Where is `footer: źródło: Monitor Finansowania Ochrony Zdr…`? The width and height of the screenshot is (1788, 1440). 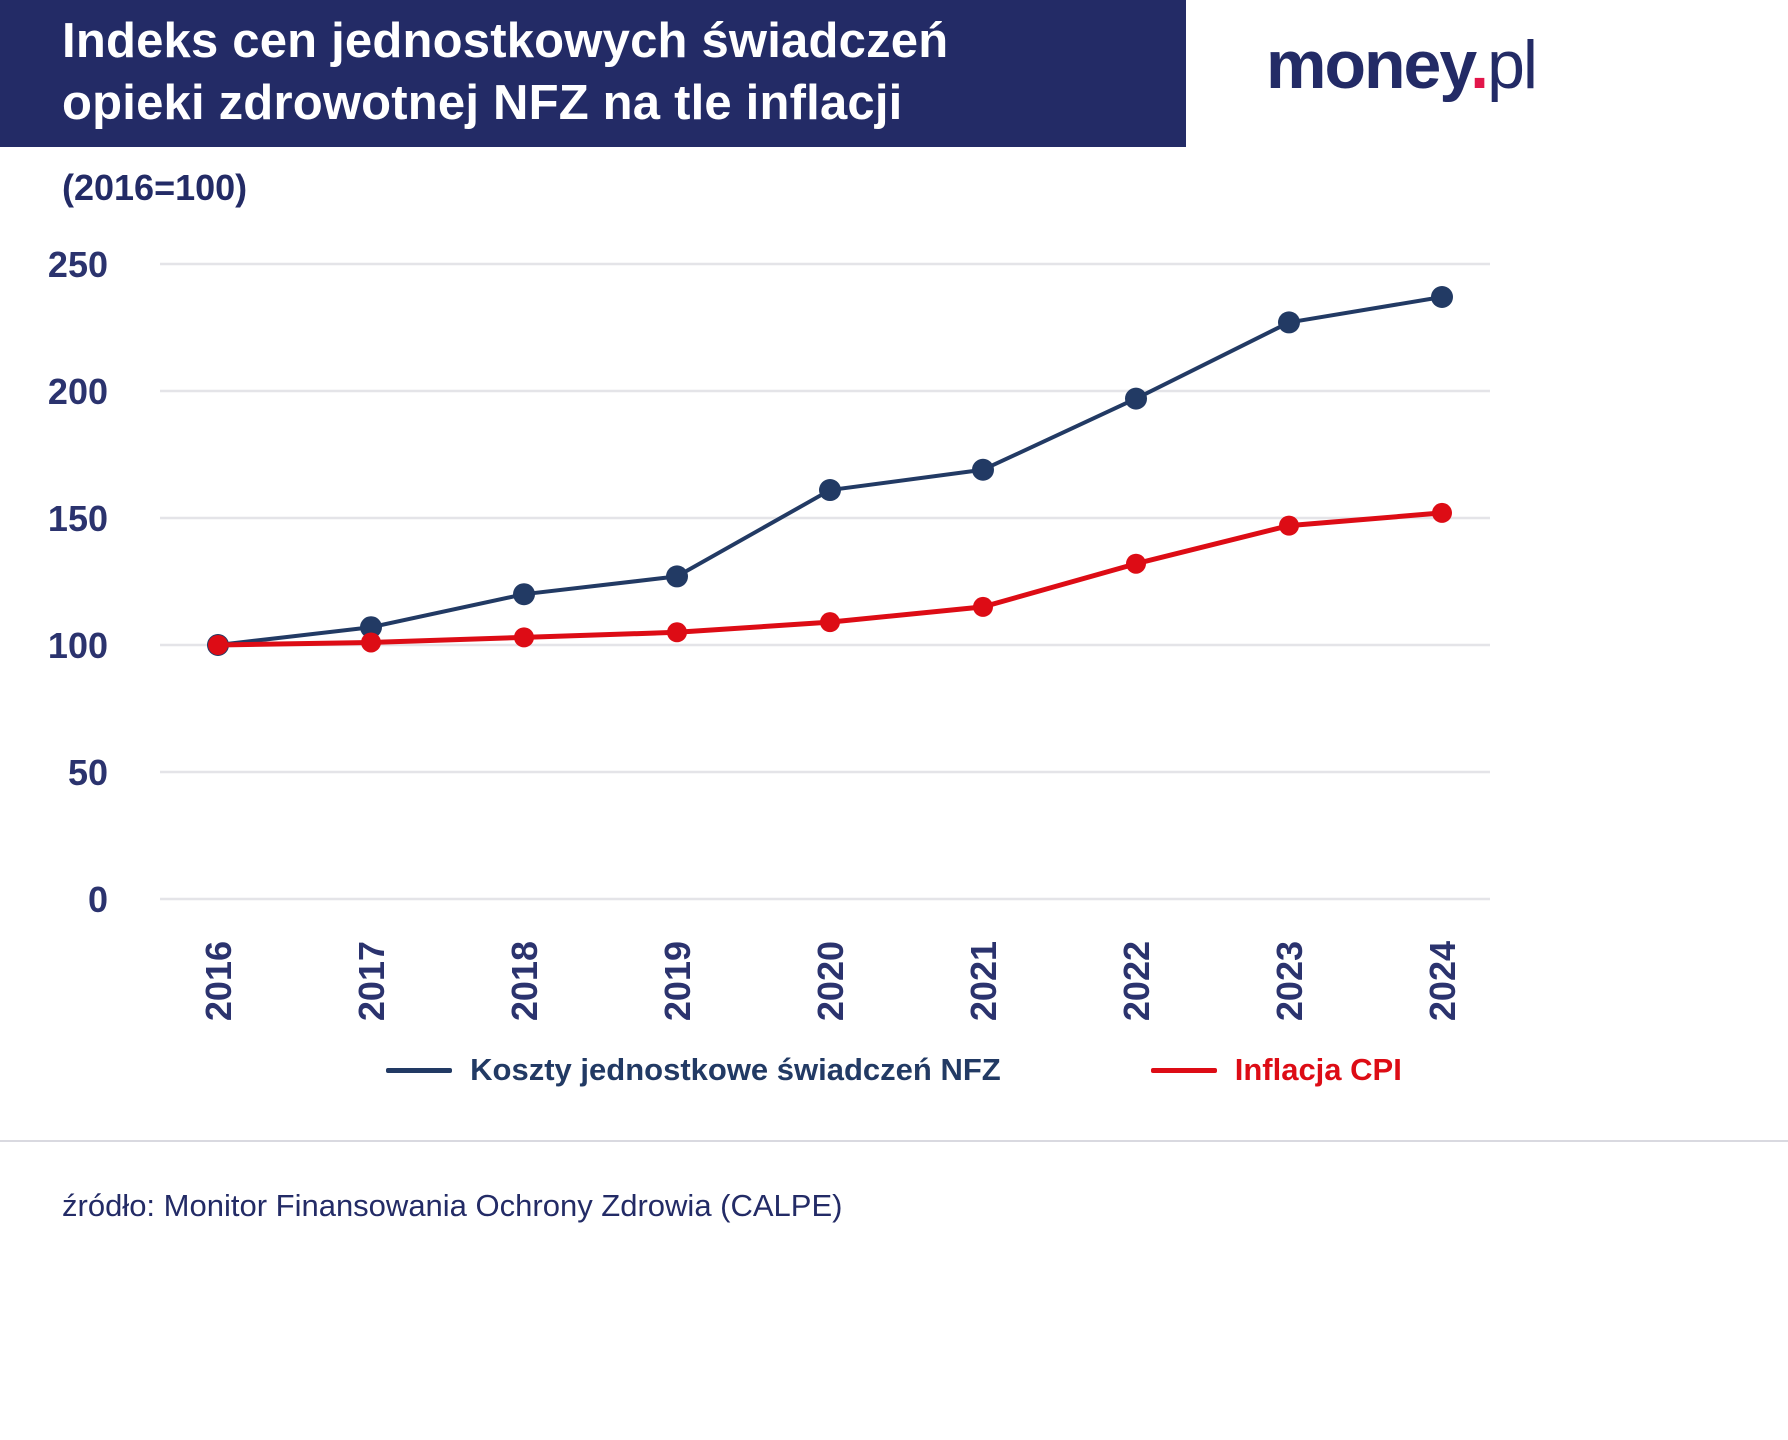
footer: źródło: Monitor Finansowania Ochrony Zdr… is located at coordinates (894, 1182).